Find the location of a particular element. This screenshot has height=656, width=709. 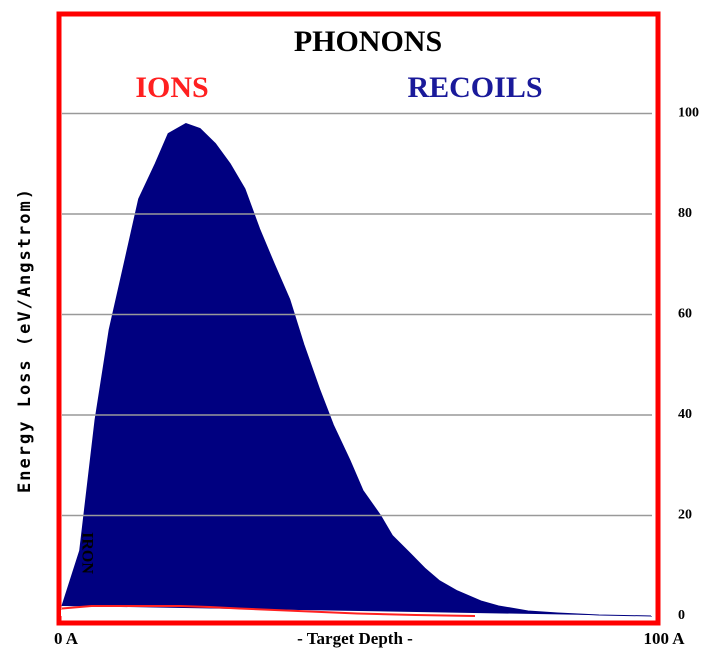

legend-entry: RECOILS is located at coordinates (474, 87).